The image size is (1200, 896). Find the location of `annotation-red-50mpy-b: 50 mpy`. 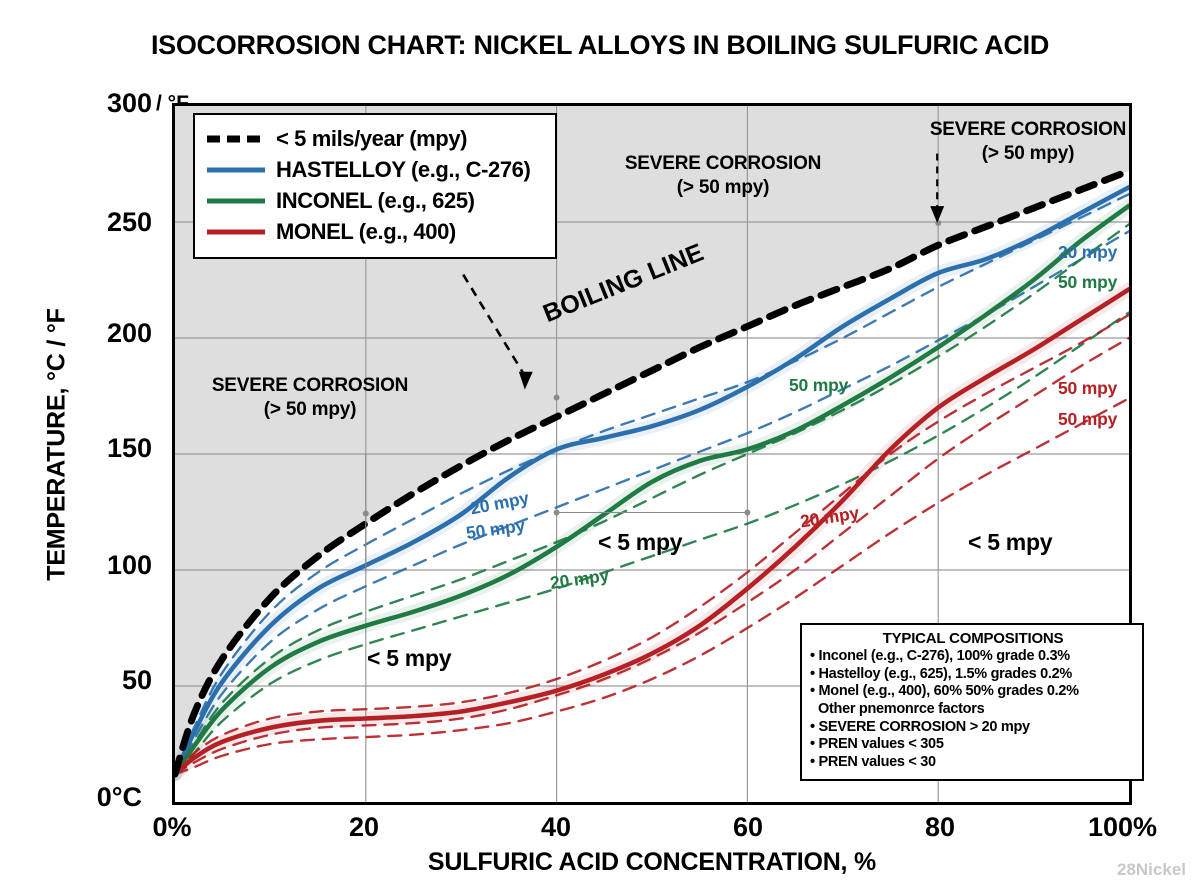

annotation-red-50mpy-b: 50 mpy is located at coordinates (1088, 419).